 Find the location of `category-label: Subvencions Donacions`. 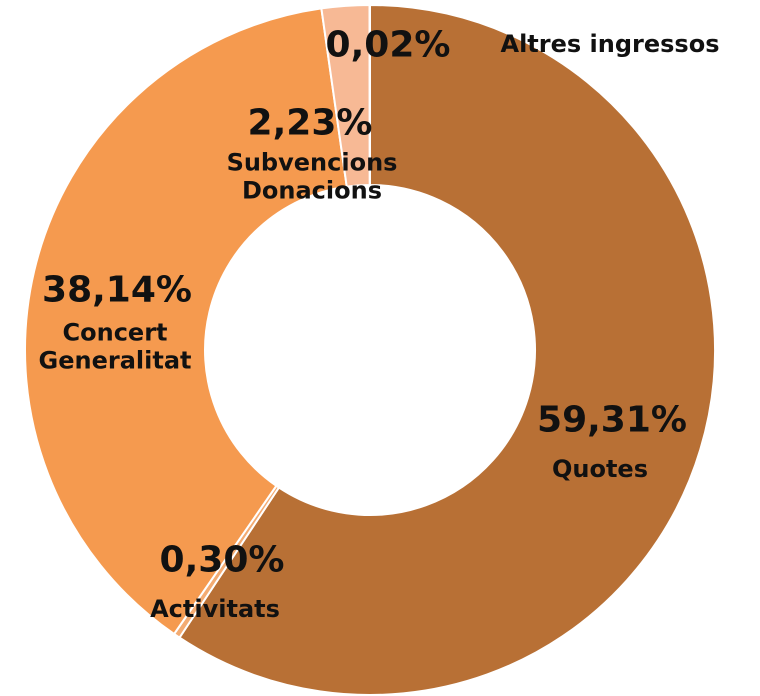

category-label: Subvencions Donacions is located at coordinates (312, 176).